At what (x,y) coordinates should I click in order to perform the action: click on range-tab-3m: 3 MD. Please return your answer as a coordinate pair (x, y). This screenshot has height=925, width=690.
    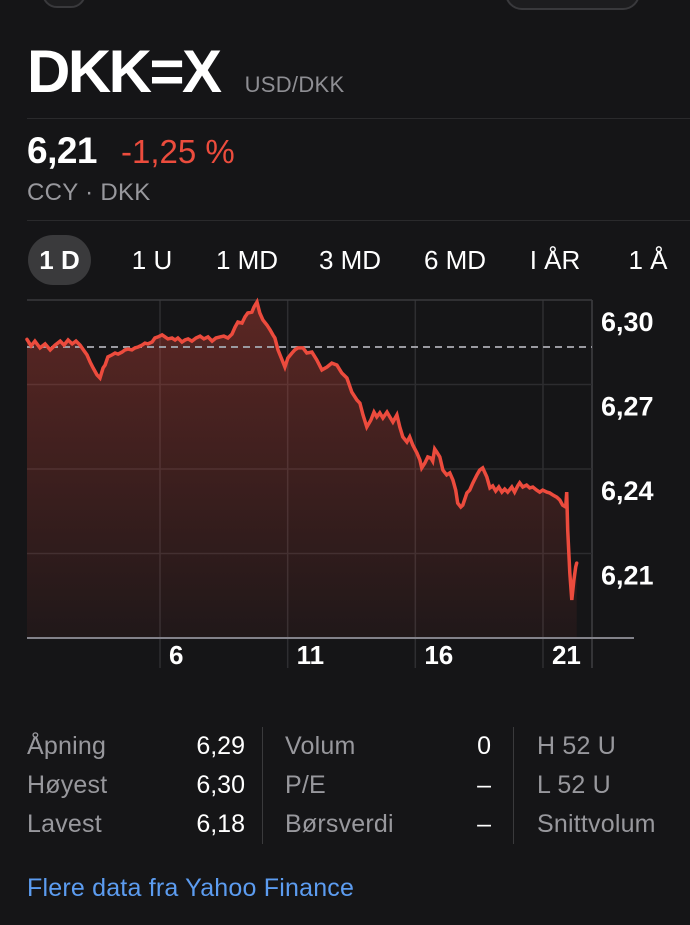
    Looking at the image, I should click on (350, 260).